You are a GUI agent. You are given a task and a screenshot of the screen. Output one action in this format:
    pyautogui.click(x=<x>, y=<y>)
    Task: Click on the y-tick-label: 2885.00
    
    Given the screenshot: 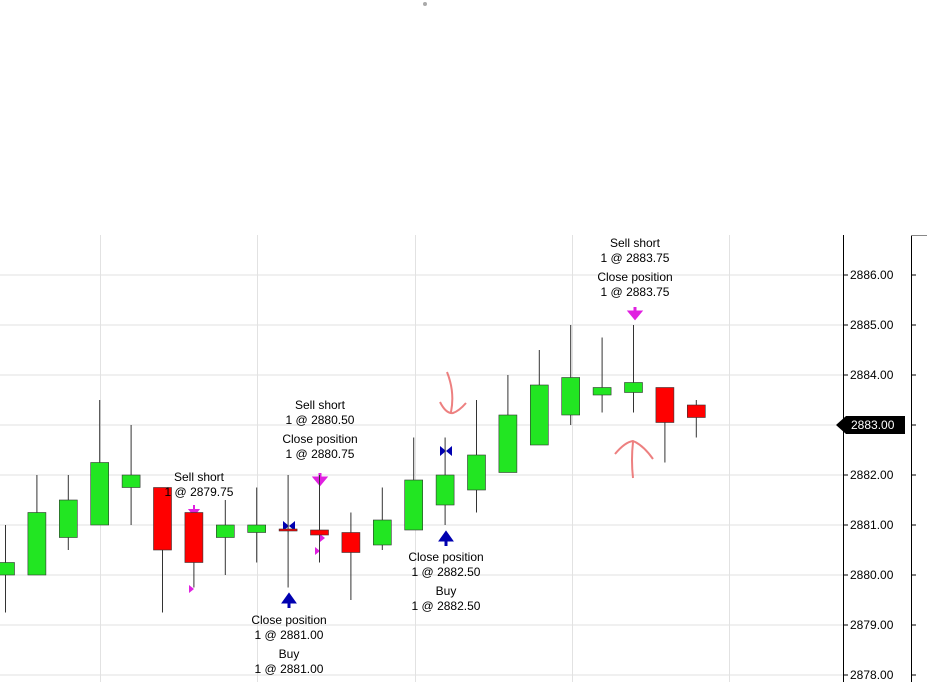 What is the action you would take?
    pyautogui.click(x=872, y=325)
    